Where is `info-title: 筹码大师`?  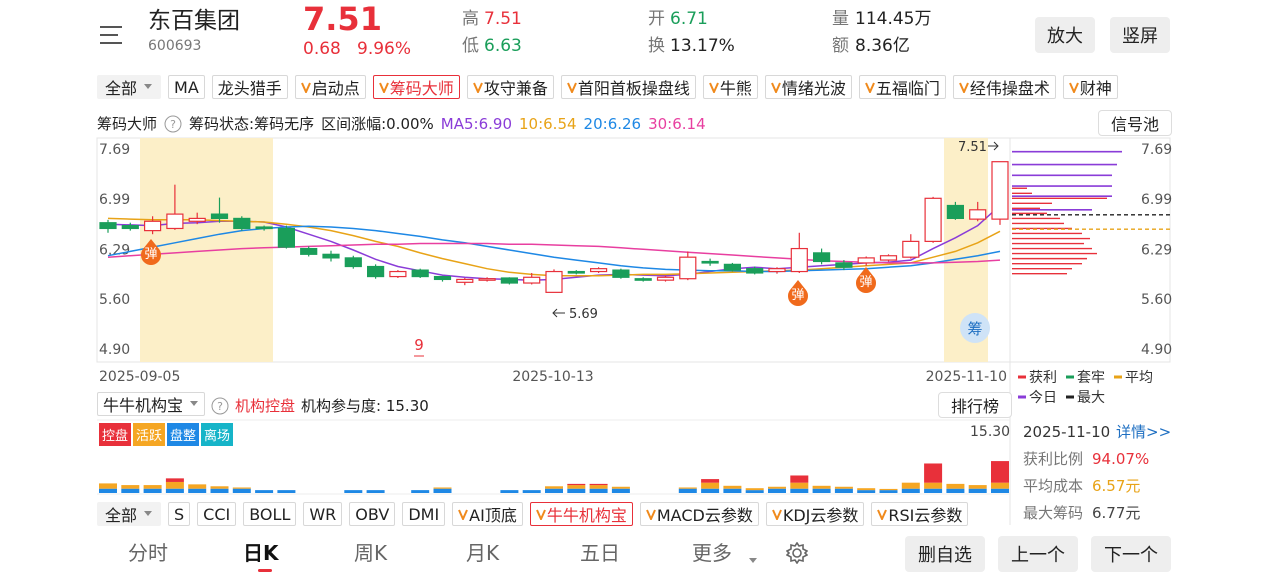 info-title: 筹码大师 is located at coordinates (127, 124).